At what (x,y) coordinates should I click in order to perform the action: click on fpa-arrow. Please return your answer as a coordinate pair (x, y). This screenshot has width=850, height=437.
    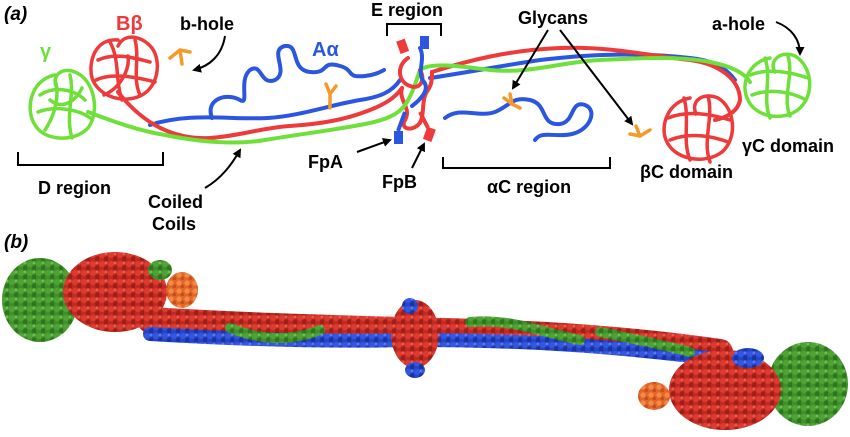
    Looking at the image, I should click on (374, 145).